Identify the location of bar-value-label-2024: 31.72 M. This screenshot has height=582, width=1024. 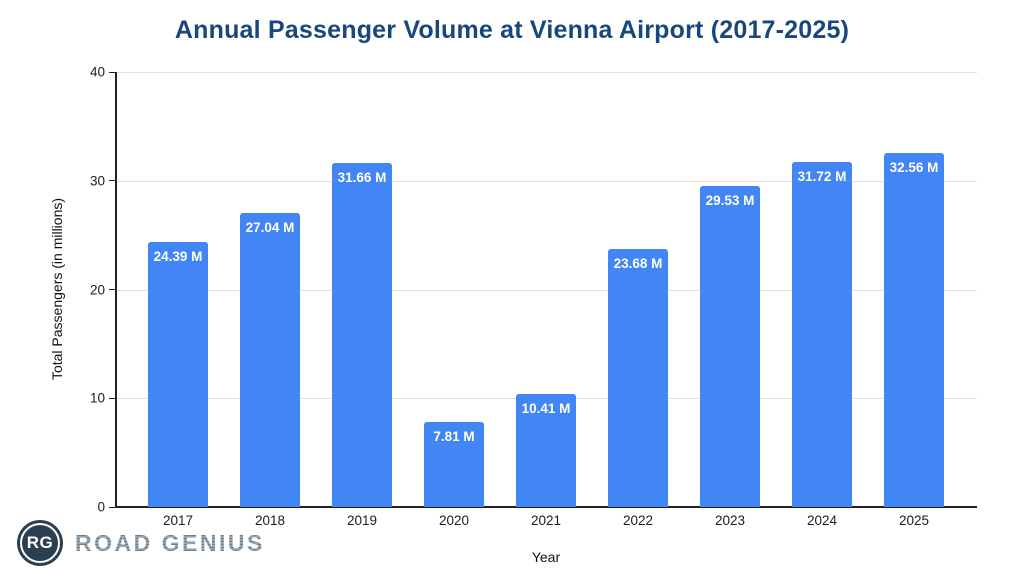
(822, 177).